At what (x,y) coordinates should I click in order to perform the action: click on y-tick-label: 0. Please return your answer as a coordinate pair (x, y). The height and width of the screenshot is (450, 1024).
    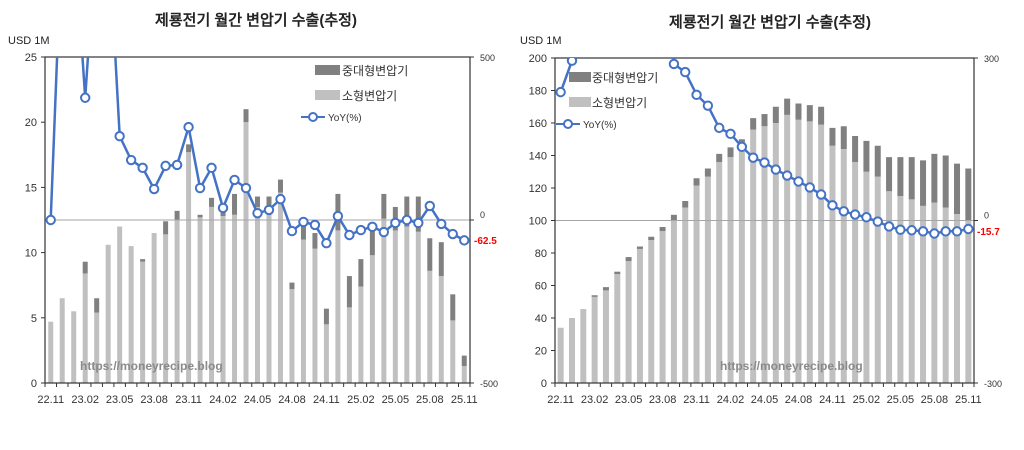
    Looking at the image, I should click on (34, 384).